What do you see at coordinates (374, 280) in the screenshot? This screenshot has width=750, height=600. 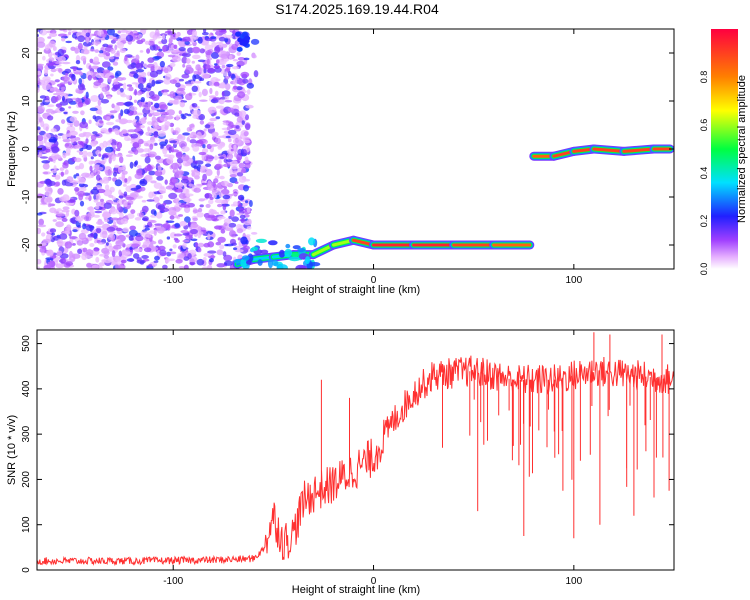 I see `x-tick-label: 0` at bounding box center [374, 280].